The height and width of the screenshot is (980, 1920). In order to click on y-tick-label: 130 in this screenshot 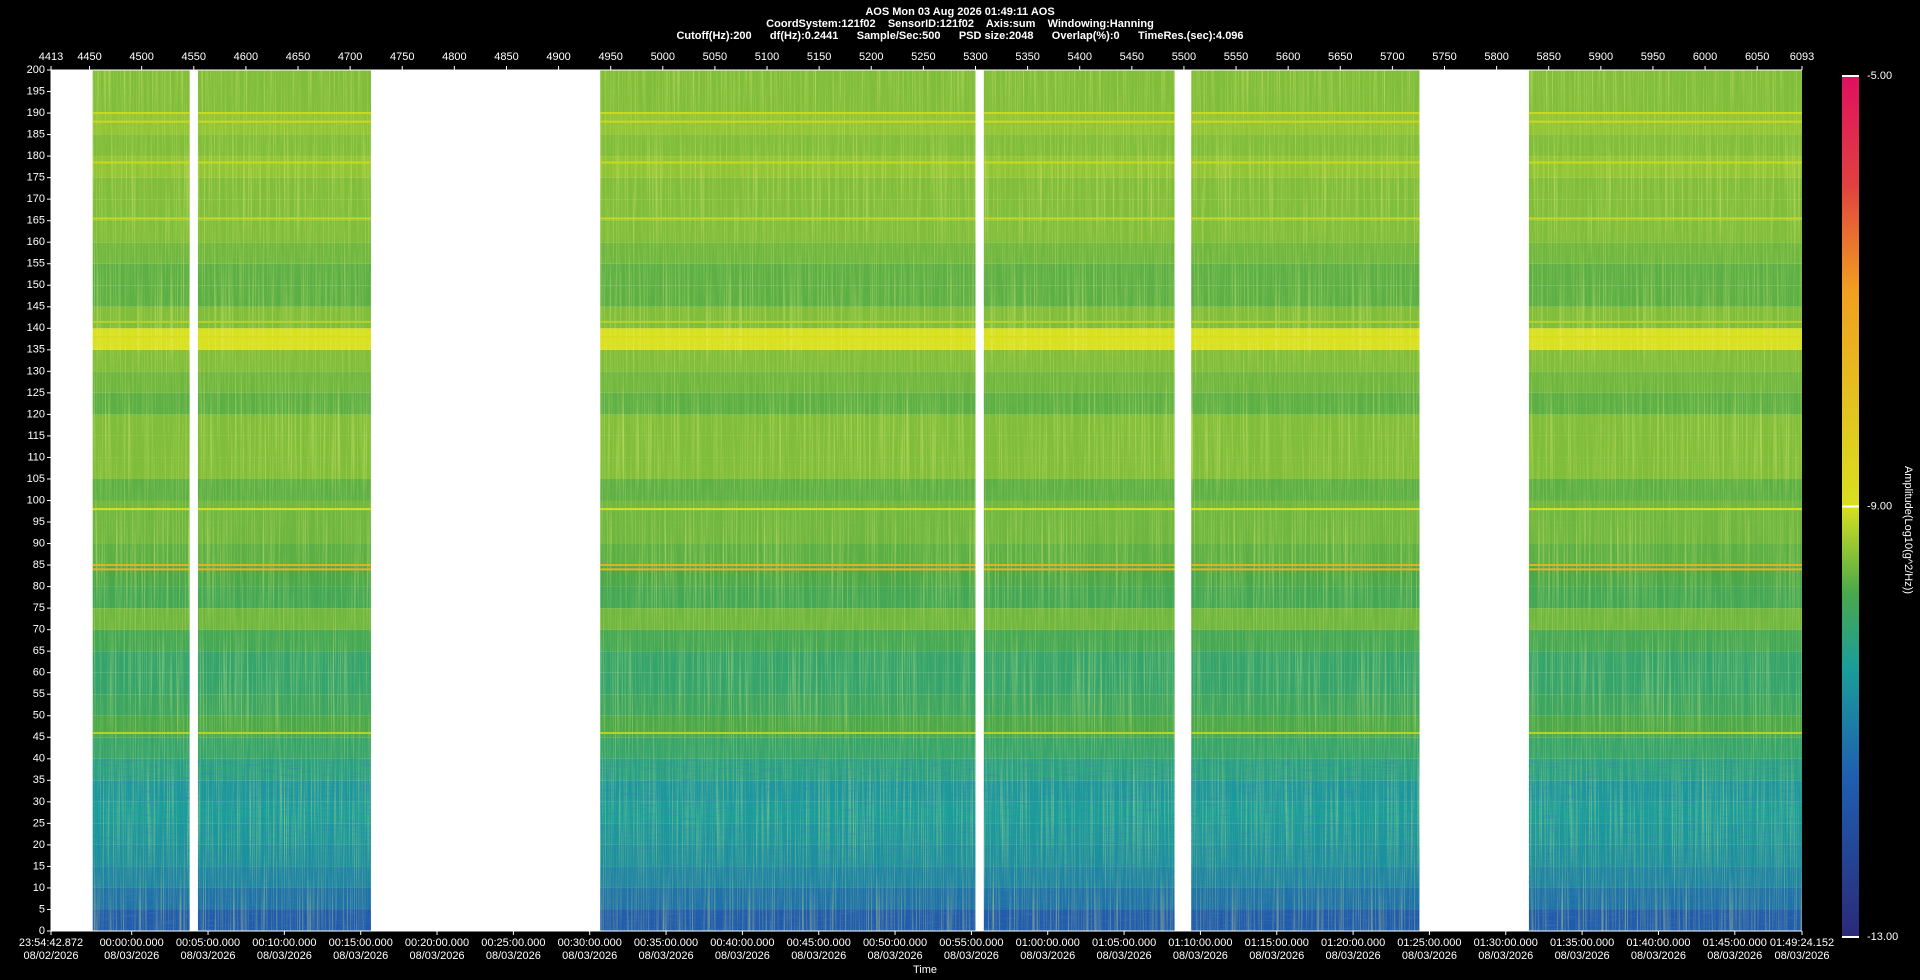, I will do `click(36, 371)`.